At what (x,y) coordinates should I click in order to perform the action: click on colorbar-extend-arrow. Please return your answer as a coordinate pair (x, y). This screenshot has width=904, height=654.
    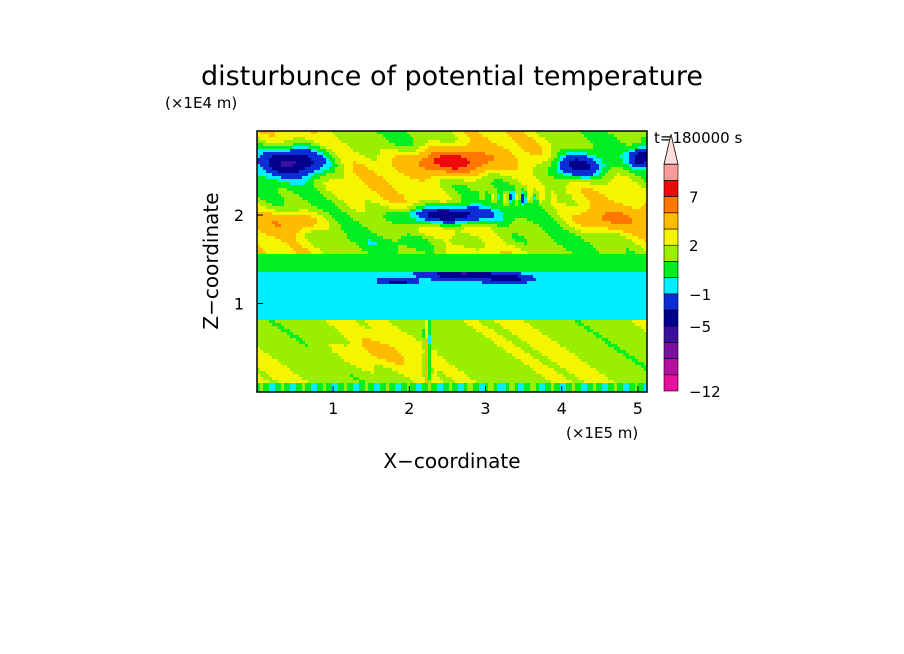
    Looking at the image, I should click on (671, 149).